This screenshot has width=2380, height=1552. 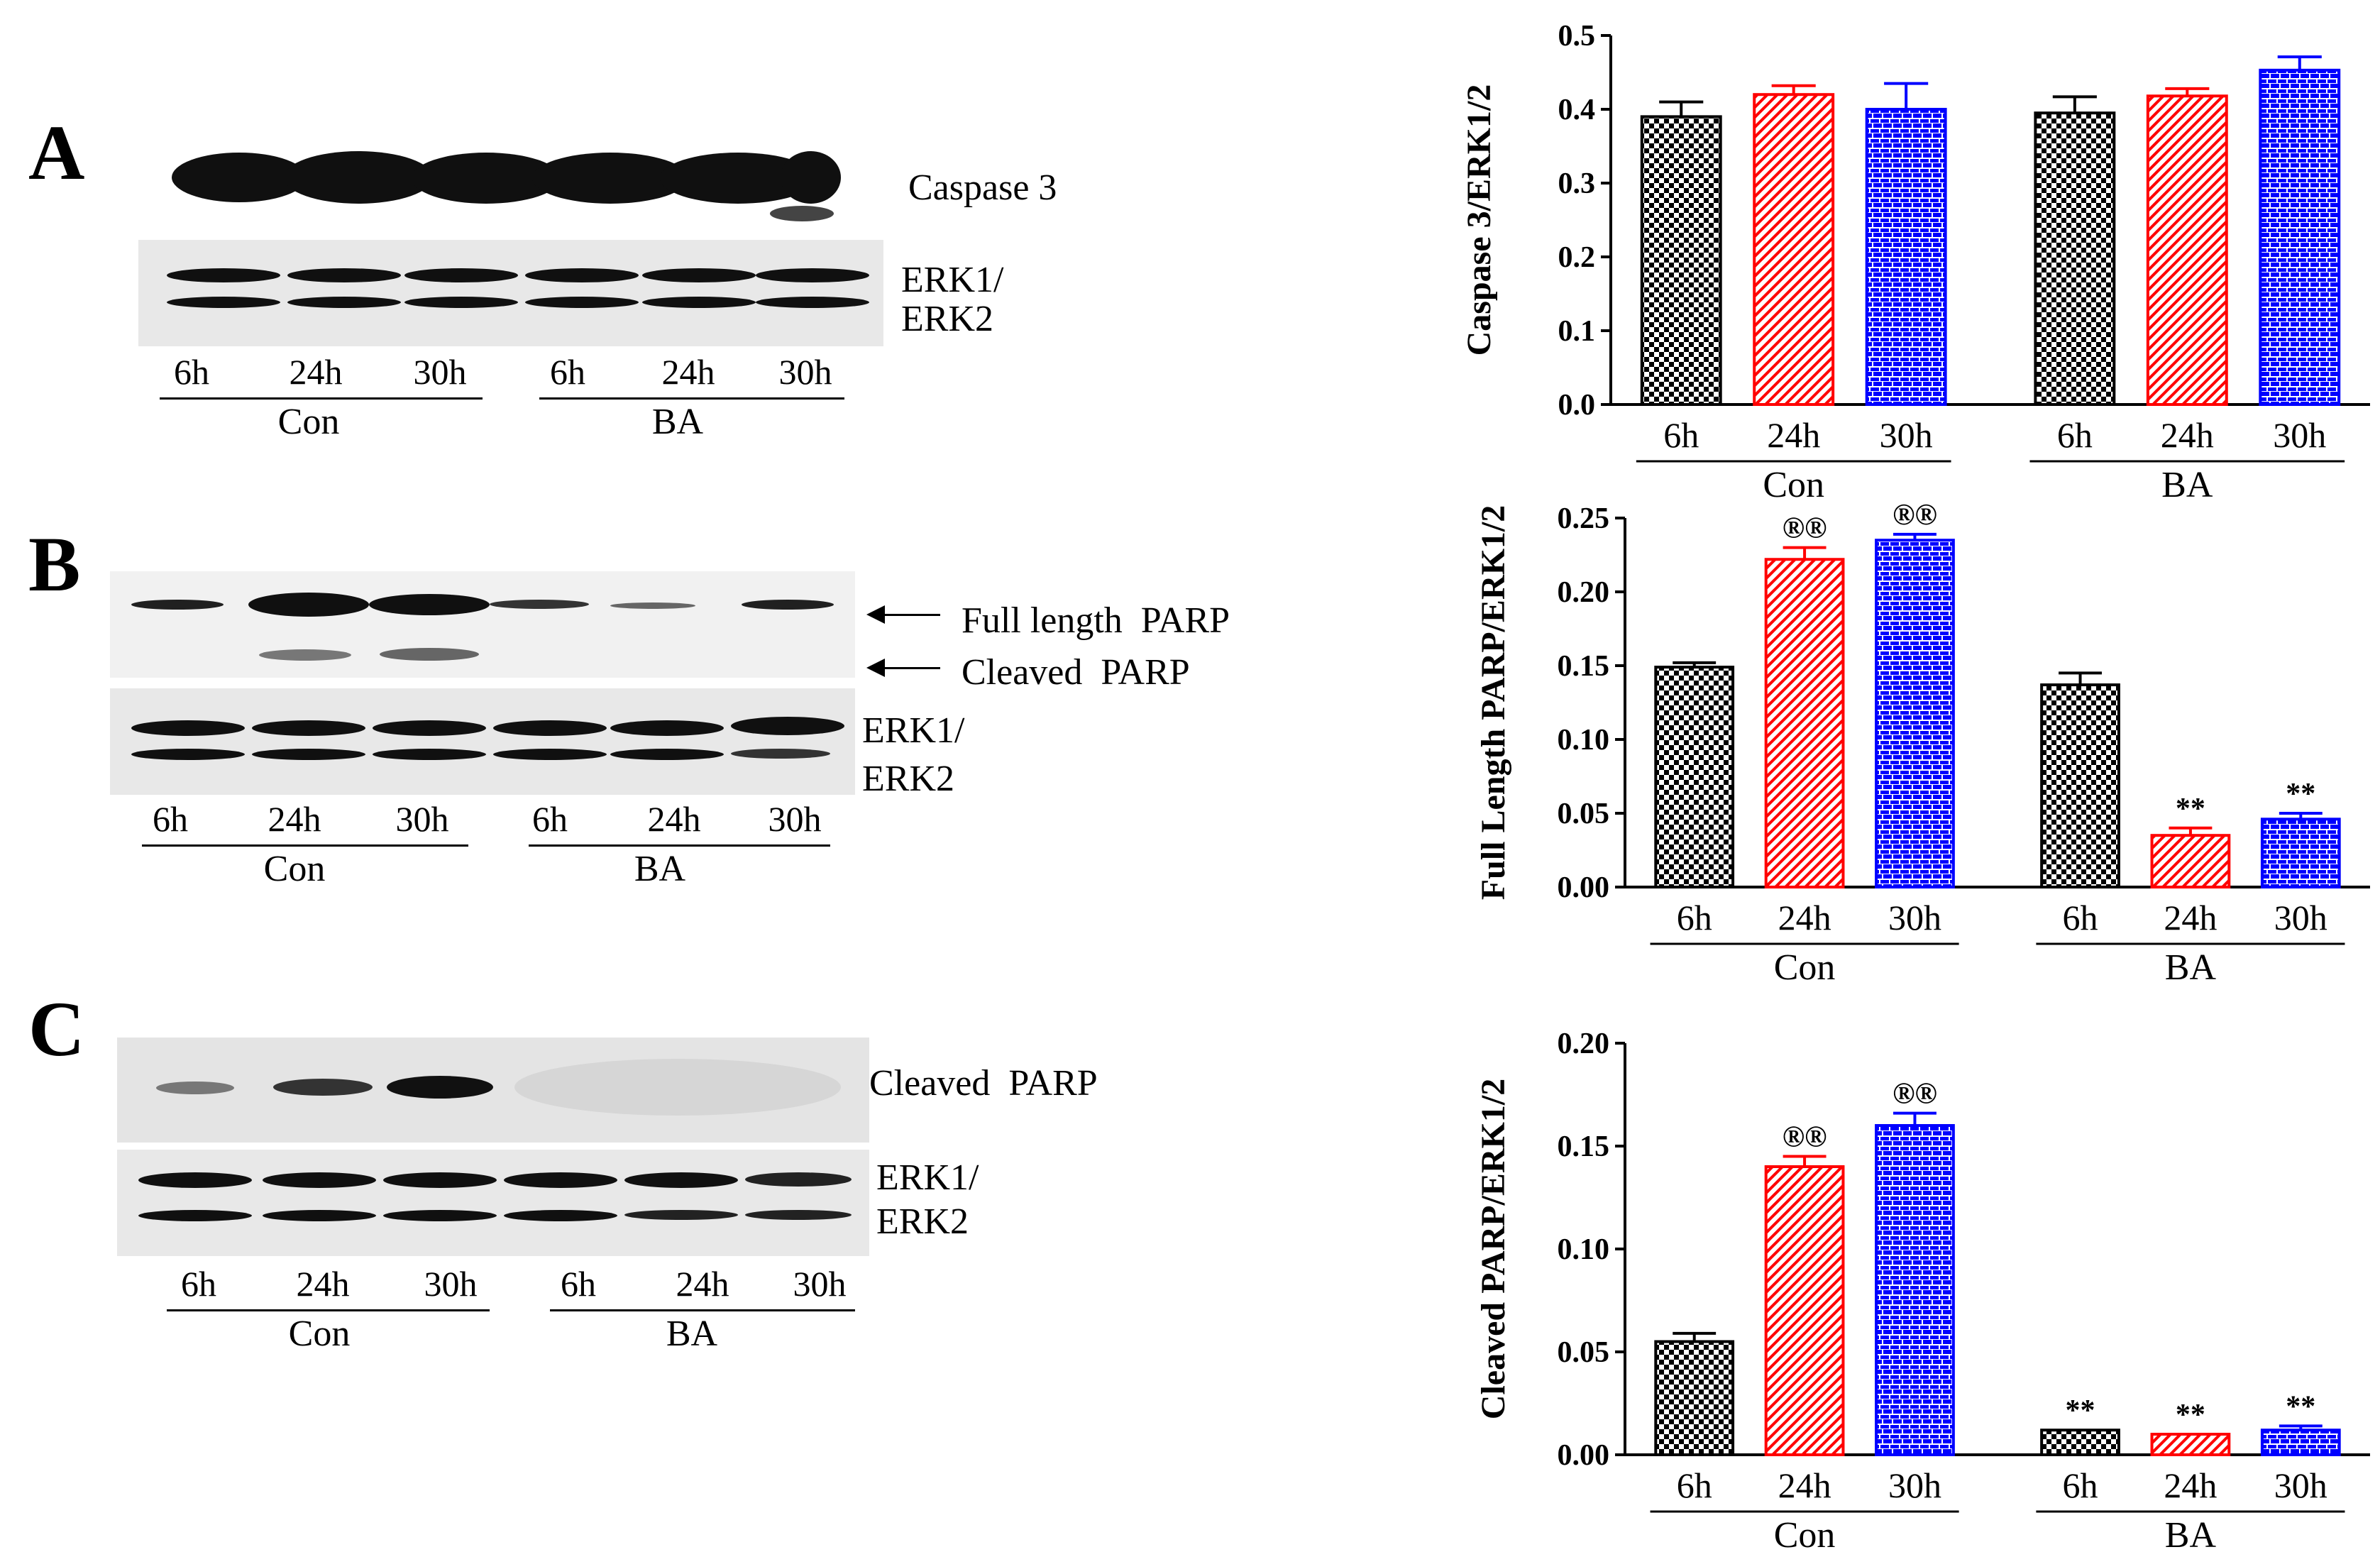 What do you see at coordinates (483, 625) in the screenshot?
I see `parp-blot` at bounding box center [483, 625].